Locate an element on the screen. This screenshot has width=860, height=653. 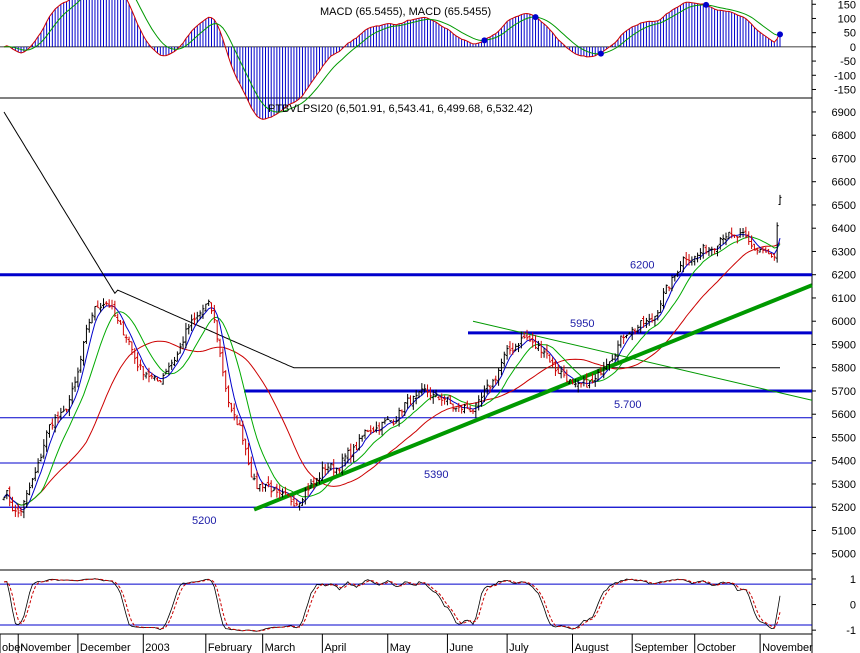
price-axis-tick-label: 5000 is located at coordinates (844, 555).